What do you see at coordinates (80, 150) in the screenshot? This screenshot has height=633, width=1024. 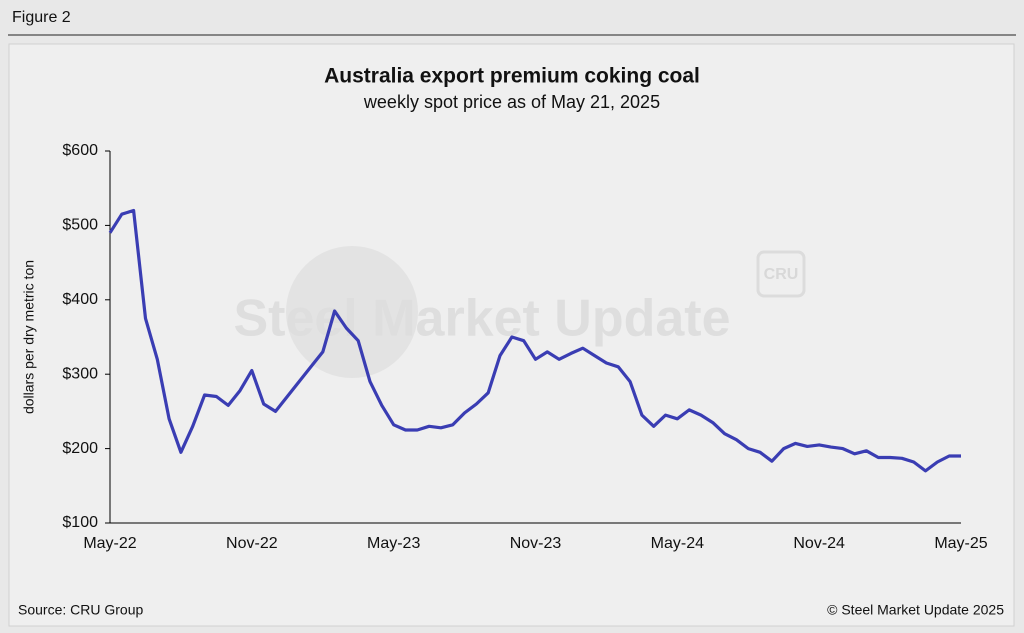 I see `y-tick-label: $600` at bounding box center [80, 150].